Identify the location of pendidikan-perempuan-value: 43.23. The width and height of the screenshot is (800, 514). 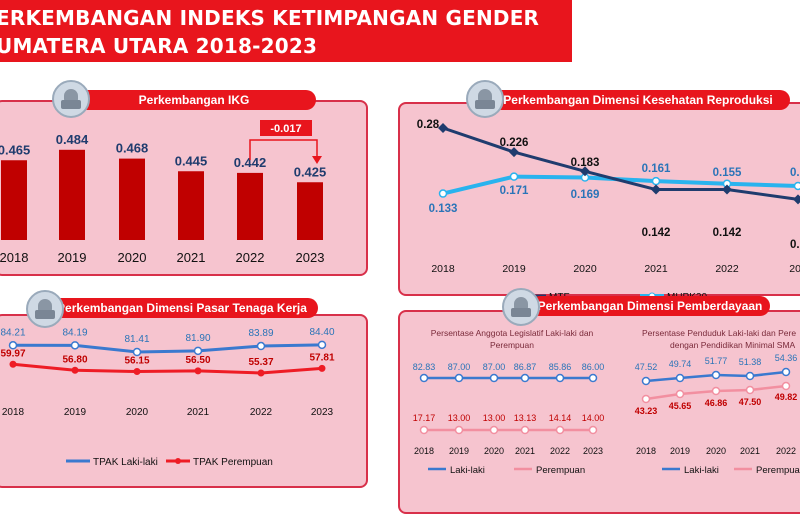
(646, 411).